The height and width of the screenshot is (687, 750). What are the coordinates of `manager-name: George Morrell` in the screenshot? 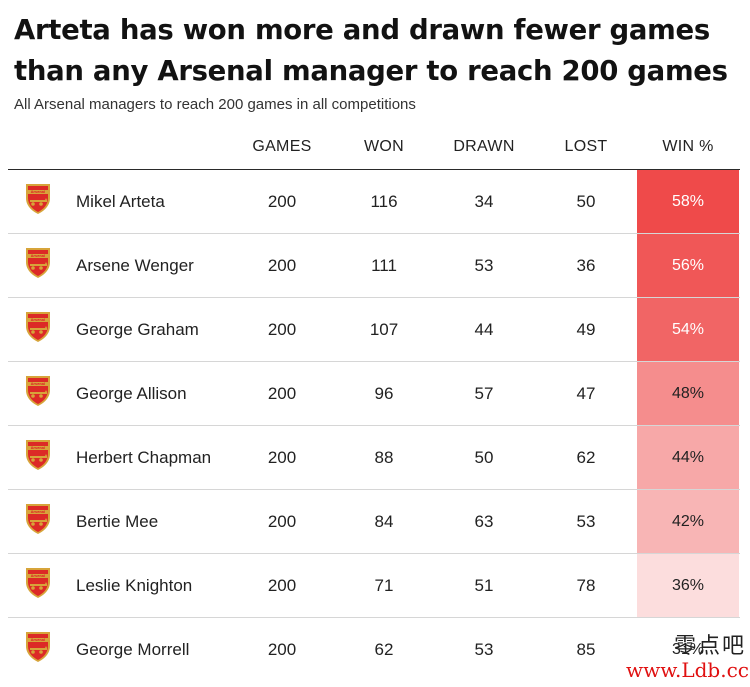 It's located at (133, 649).